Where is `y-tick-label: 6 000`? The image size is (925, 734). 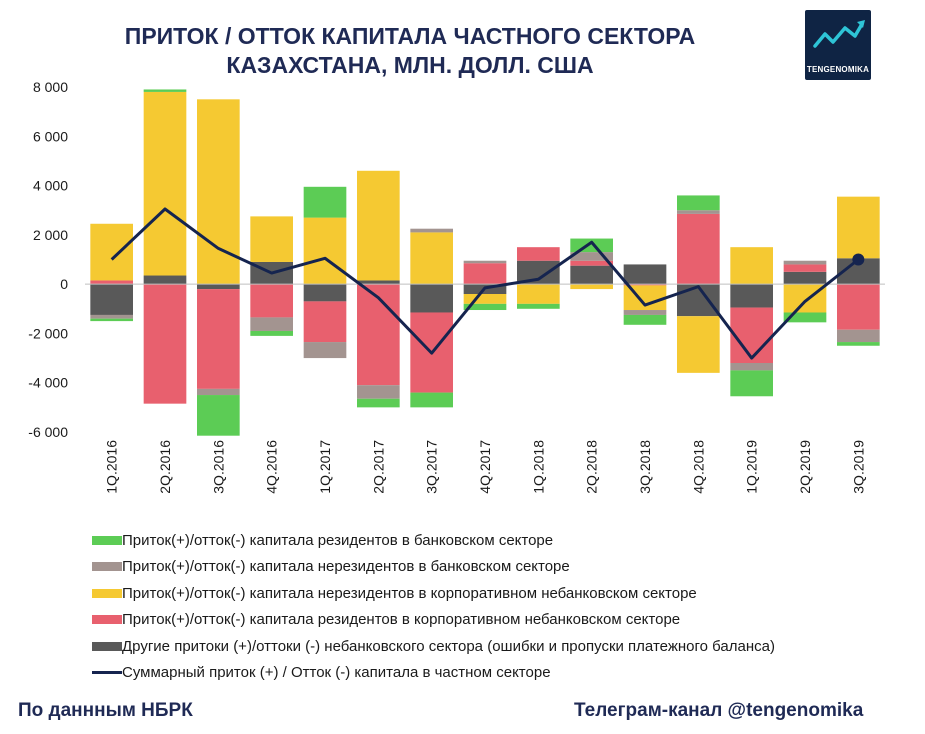 y-tick-label: 6 000 is located at coordinates (50, 136).